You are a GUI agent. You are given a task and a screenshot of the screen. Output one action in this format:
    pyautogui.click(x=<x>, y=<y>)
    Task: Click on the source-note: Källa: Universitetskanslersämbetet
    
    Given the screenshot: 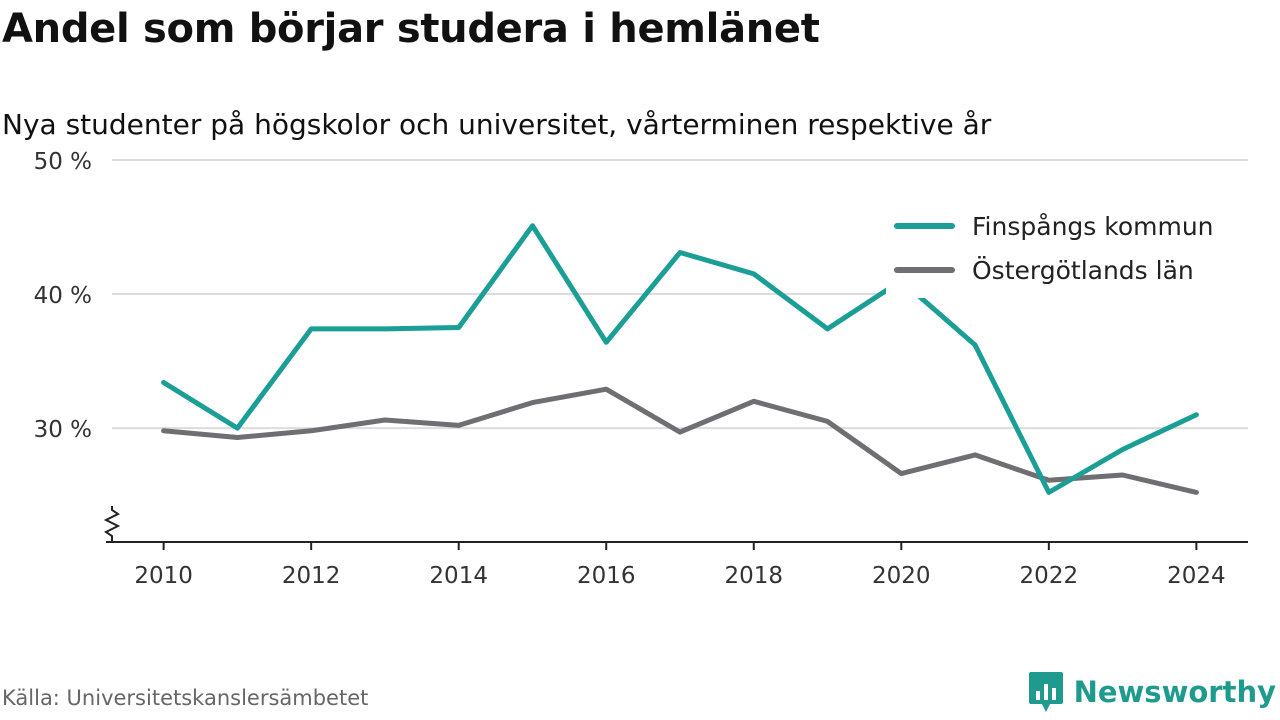 What is the action you would take?
    pyautogui.click(x=185, y=698)
    